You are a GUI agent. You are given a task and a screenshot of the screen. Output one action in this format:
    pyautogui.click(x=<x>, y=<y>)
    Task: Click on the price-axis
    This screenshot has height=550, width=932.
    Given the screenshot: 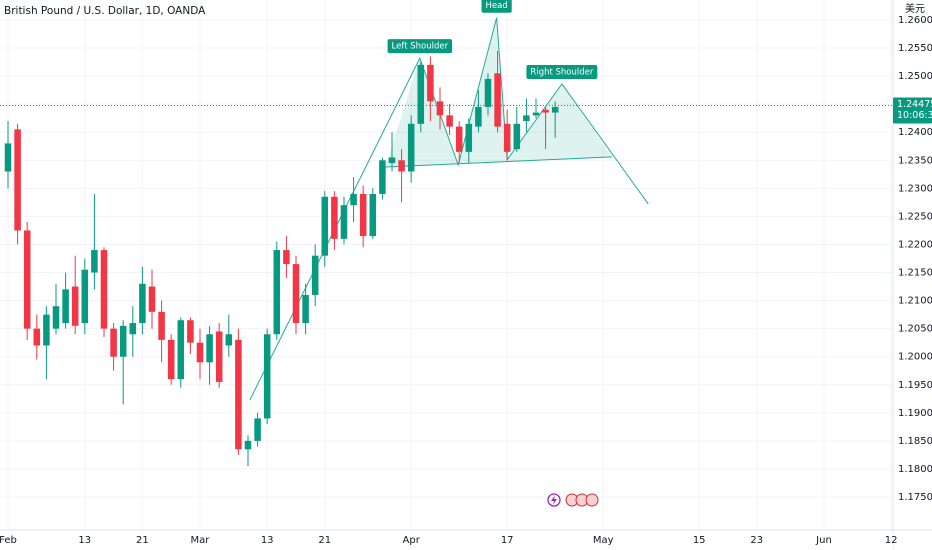 What is the action you would take?
    pyautogui.click(x=912, y=275)
    